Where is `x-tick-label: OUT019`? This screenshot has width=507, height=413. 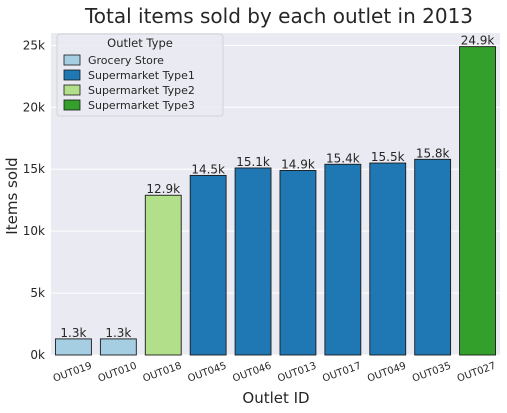 x-tick-label: OUT019 is located at coordinates (73, 373).